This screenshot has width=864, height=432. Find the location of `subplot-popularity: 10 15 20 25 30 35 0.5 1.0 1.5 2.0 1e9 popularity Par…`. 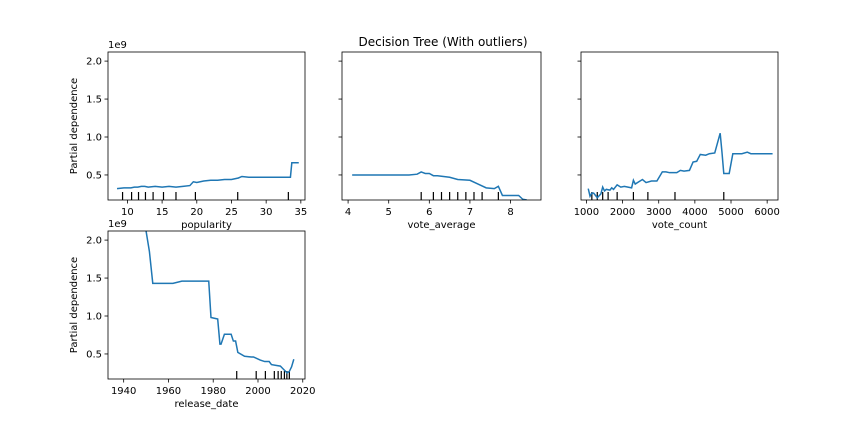

subplot-popularity: 10 15 20 25 30 35 0.5 1.0 1.5 2.0 1e9 popularity Par… is located at coordinates (188, 135).